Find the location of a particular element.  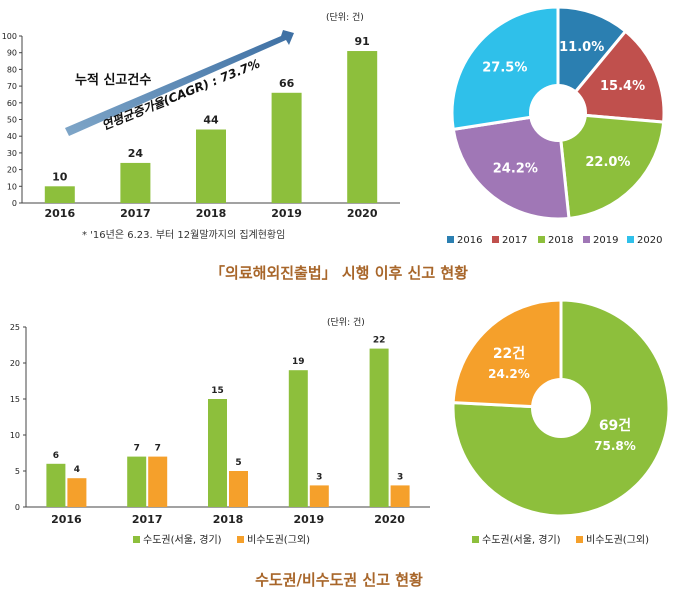

chart1-y-tick-label: 0 is located at coordinates (14, 203).